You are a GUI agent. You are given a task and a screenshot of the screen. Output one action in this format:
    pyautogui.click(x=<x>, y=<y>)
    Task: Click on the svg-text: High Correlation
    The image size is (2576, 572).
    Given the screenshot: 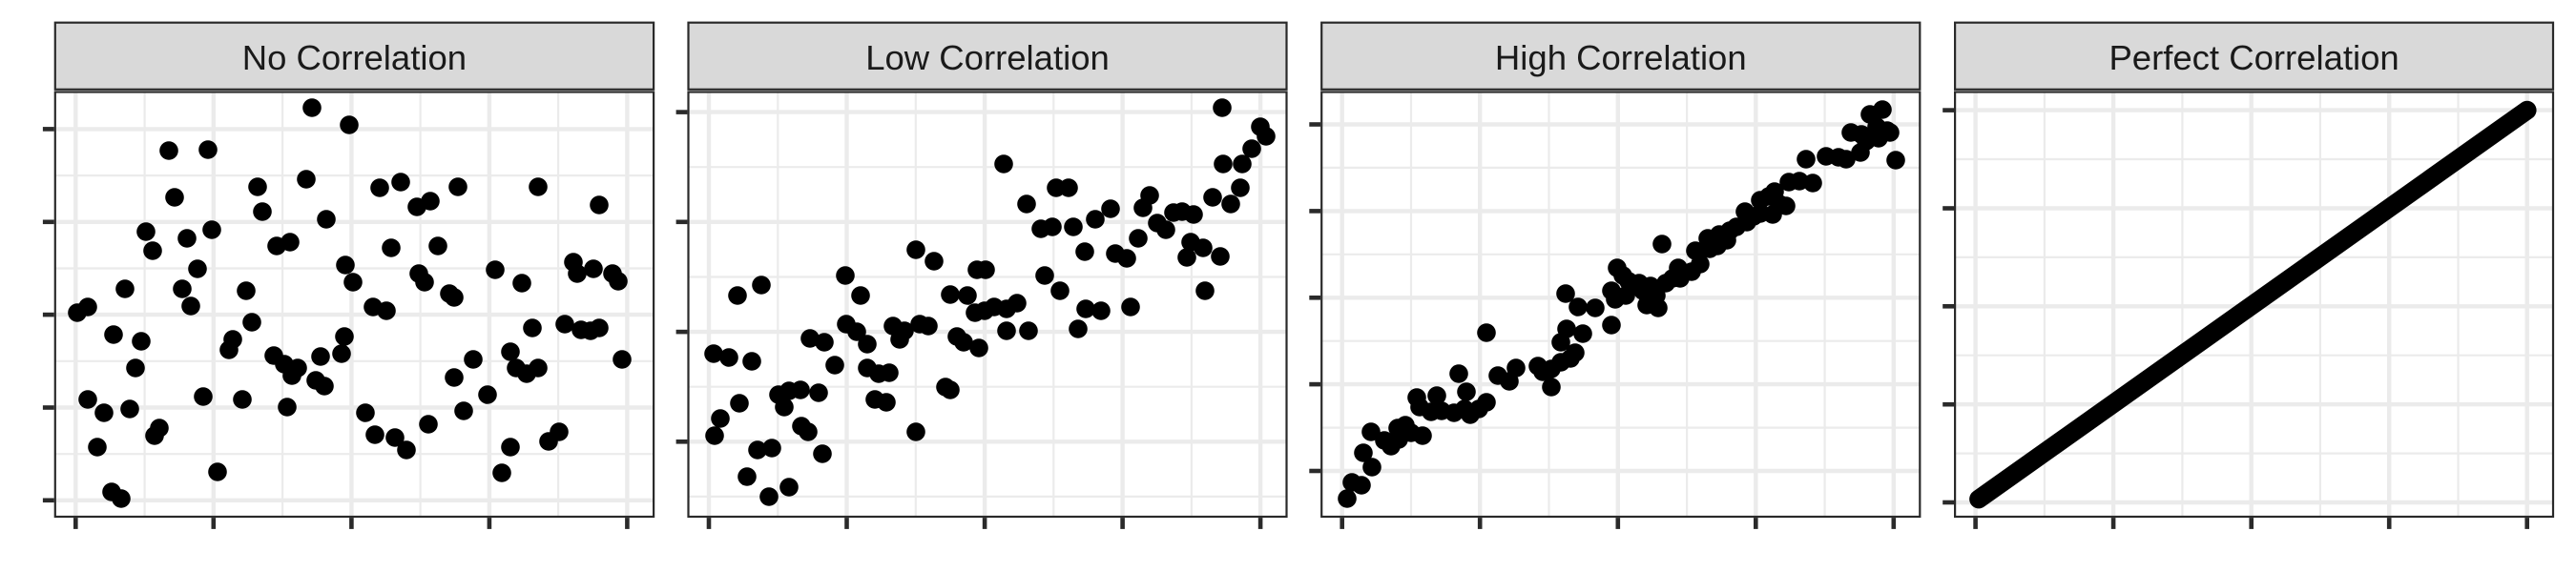 What is the action you would take?
    pyautogui.click(x=1621, y=57)
    